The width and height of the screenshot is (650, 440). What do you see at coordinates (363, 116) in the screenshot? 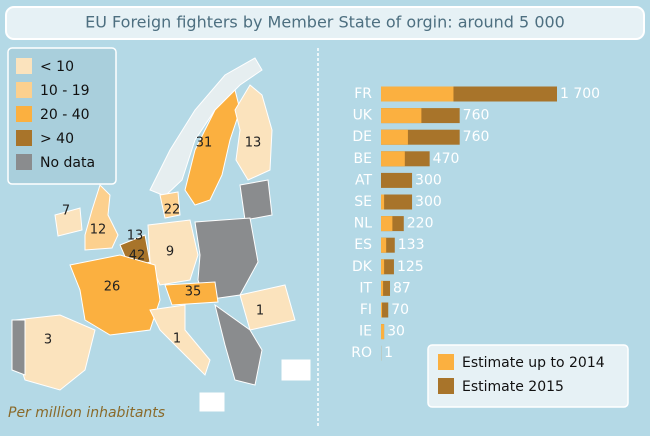
I see `category-label: UK` at bounding box center [363, 116].